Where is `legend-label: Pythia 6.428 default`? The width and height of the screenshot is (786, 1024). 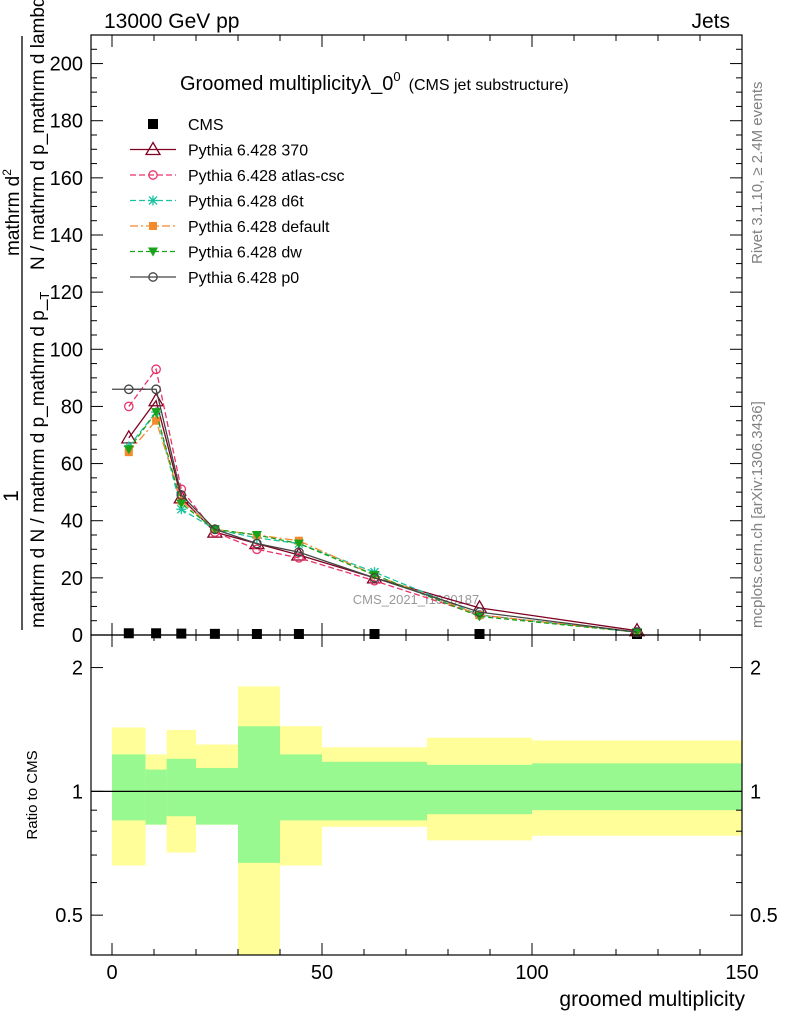 legend-label: Pythia 6.428 default is located at coordinates (259, 227).